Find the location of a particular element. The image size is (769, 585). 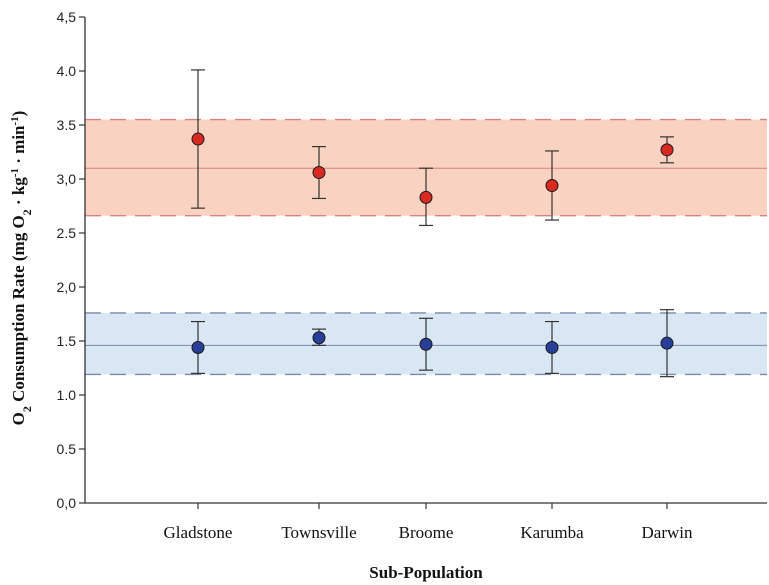

x-tick-label-2: Broome is located at coordinates (426, 532).